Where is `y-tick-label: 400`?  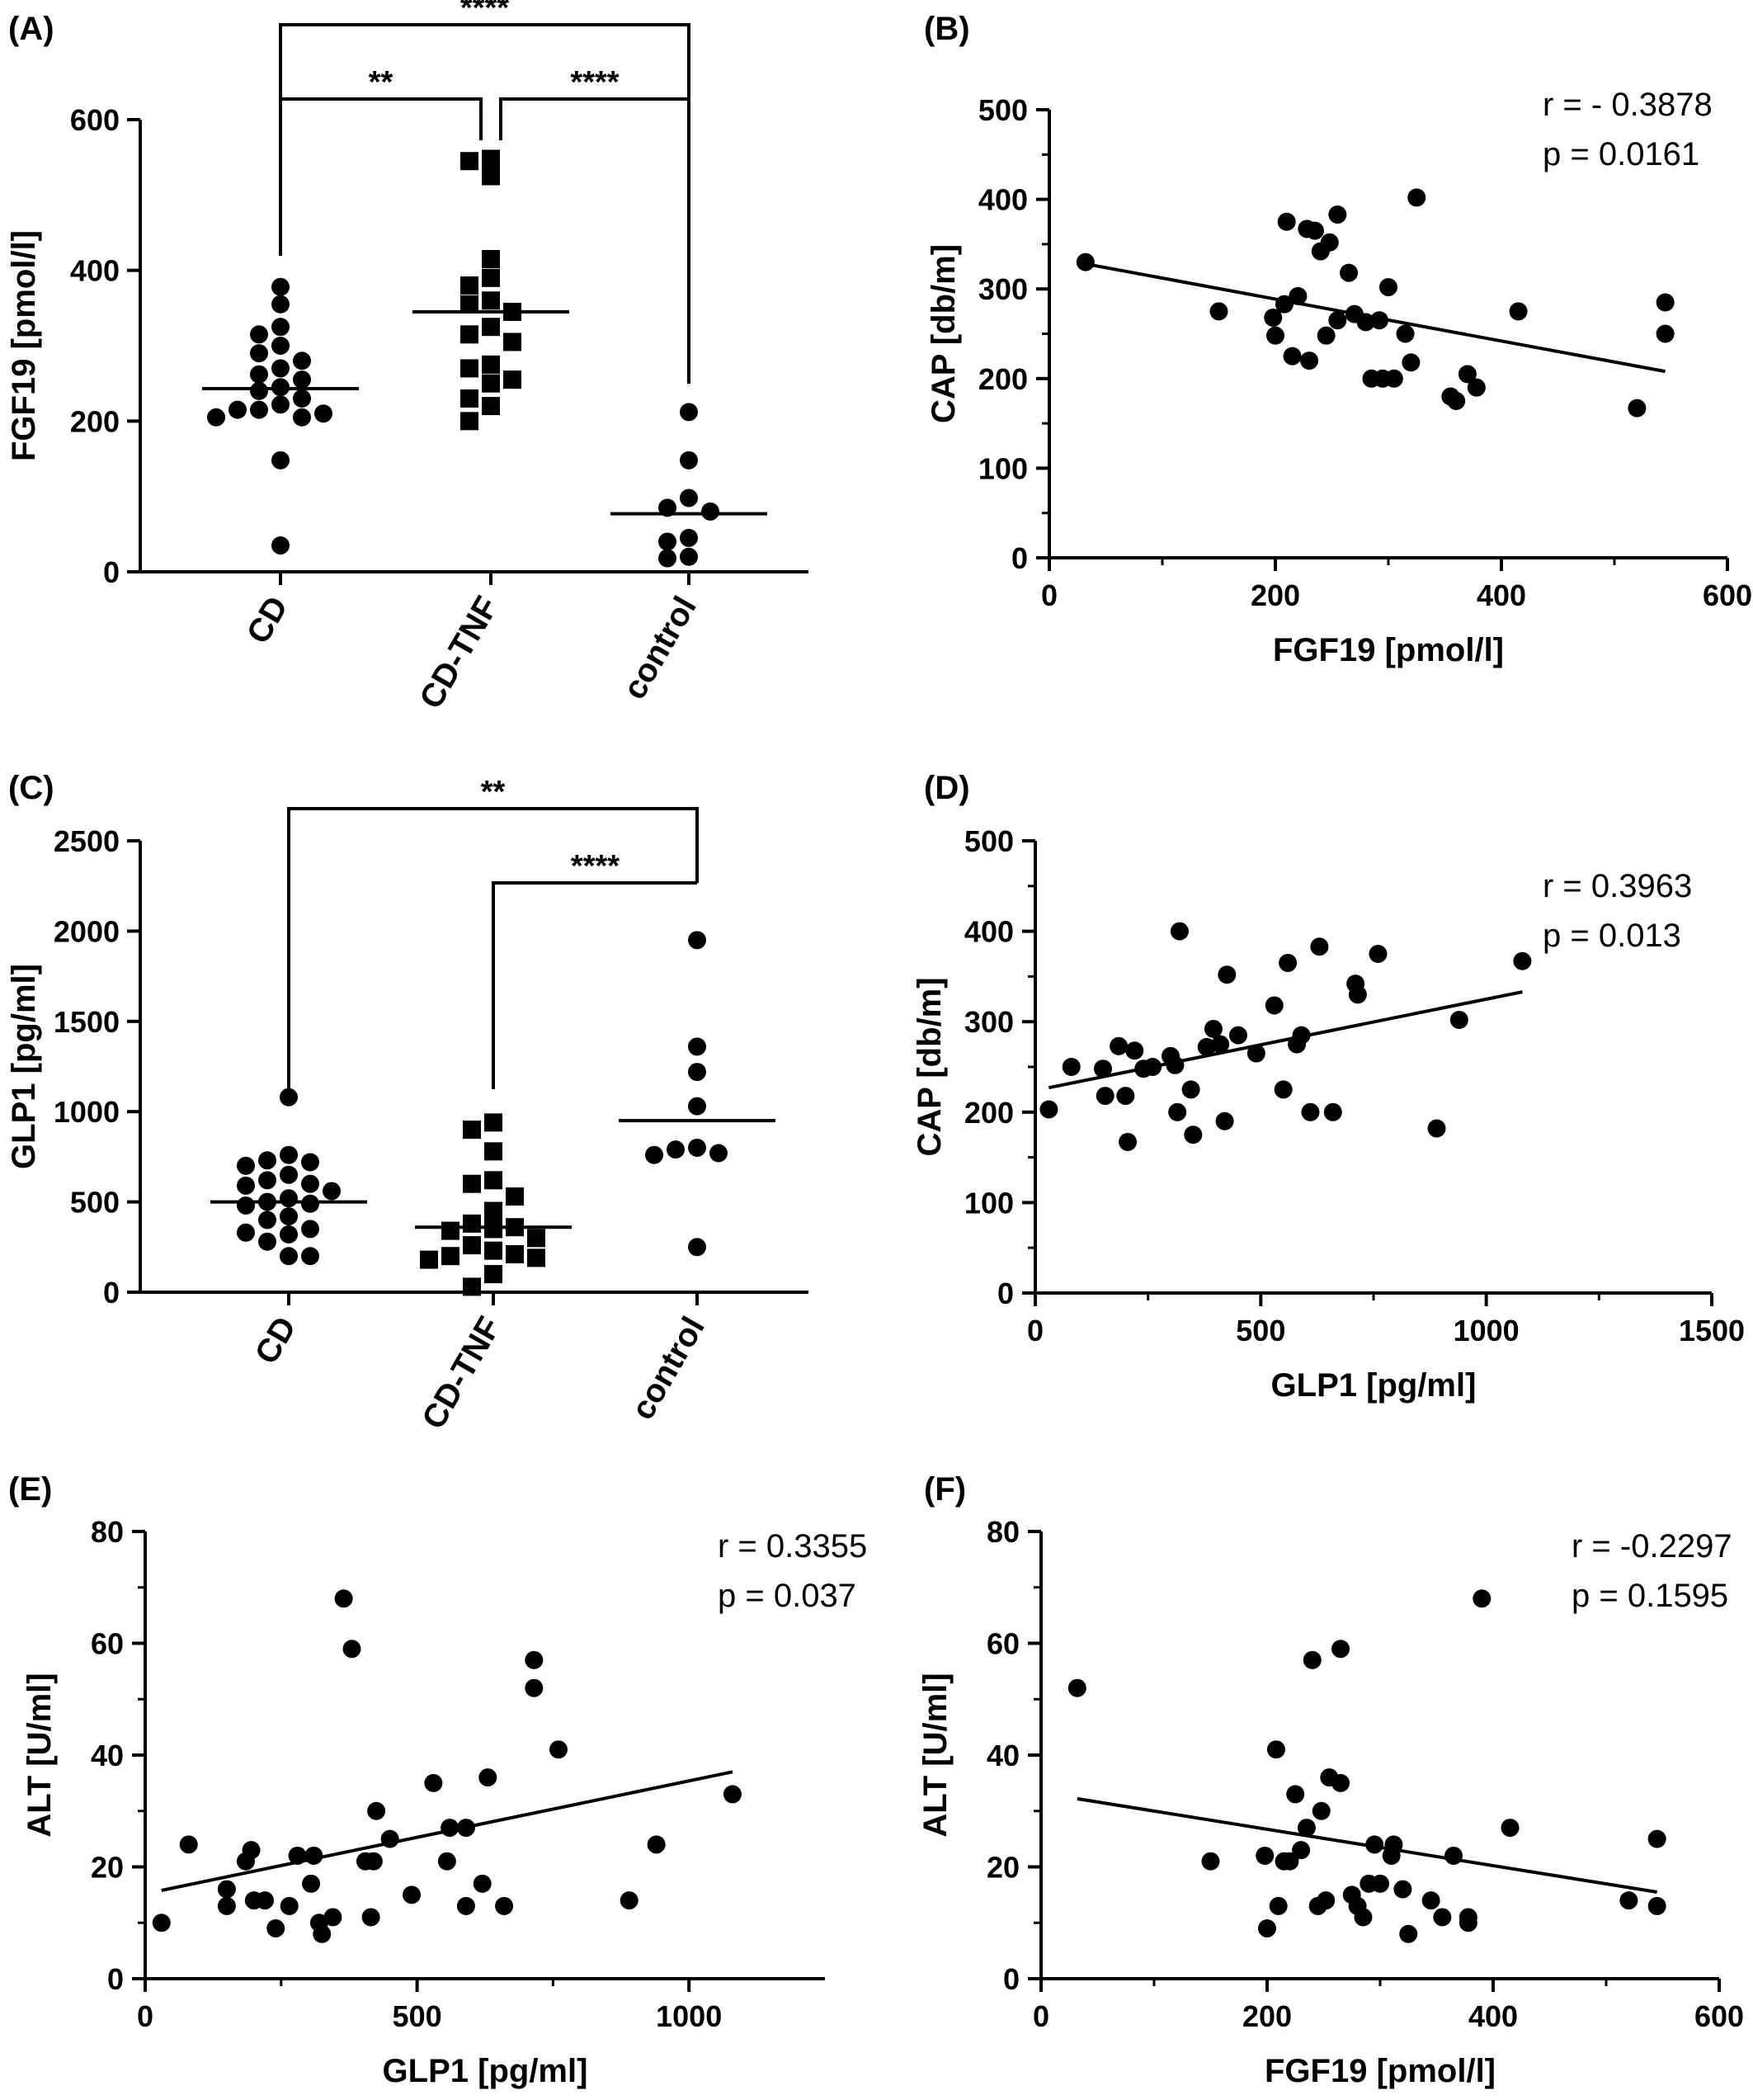
y-tick-label: 400 is located at coordinates (1003, 200).